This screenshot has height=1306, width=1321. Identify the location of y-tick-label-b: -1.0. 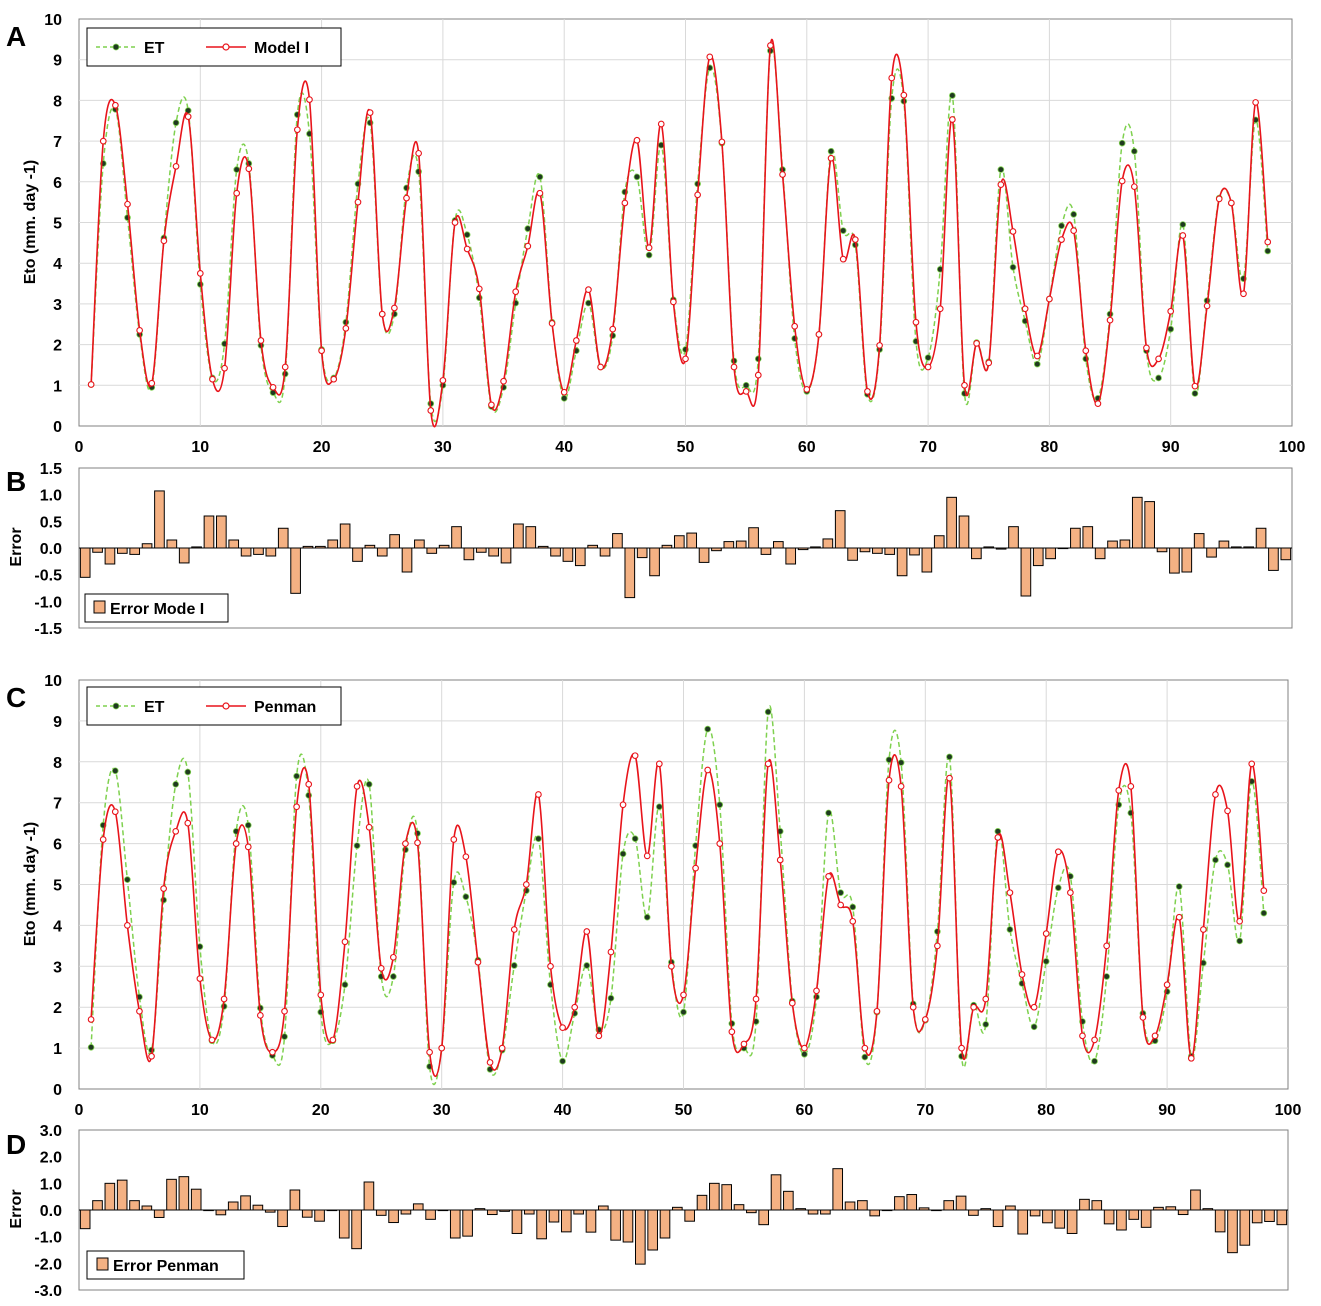
(48, 602).